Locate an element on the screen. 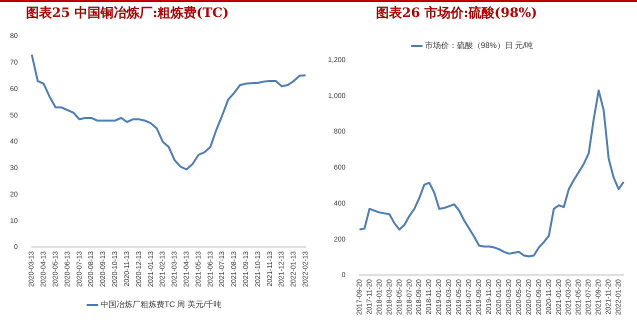  legend-label: 市场价：硫酸（98%）日 元/吨 is located at coordinates (479, 45).